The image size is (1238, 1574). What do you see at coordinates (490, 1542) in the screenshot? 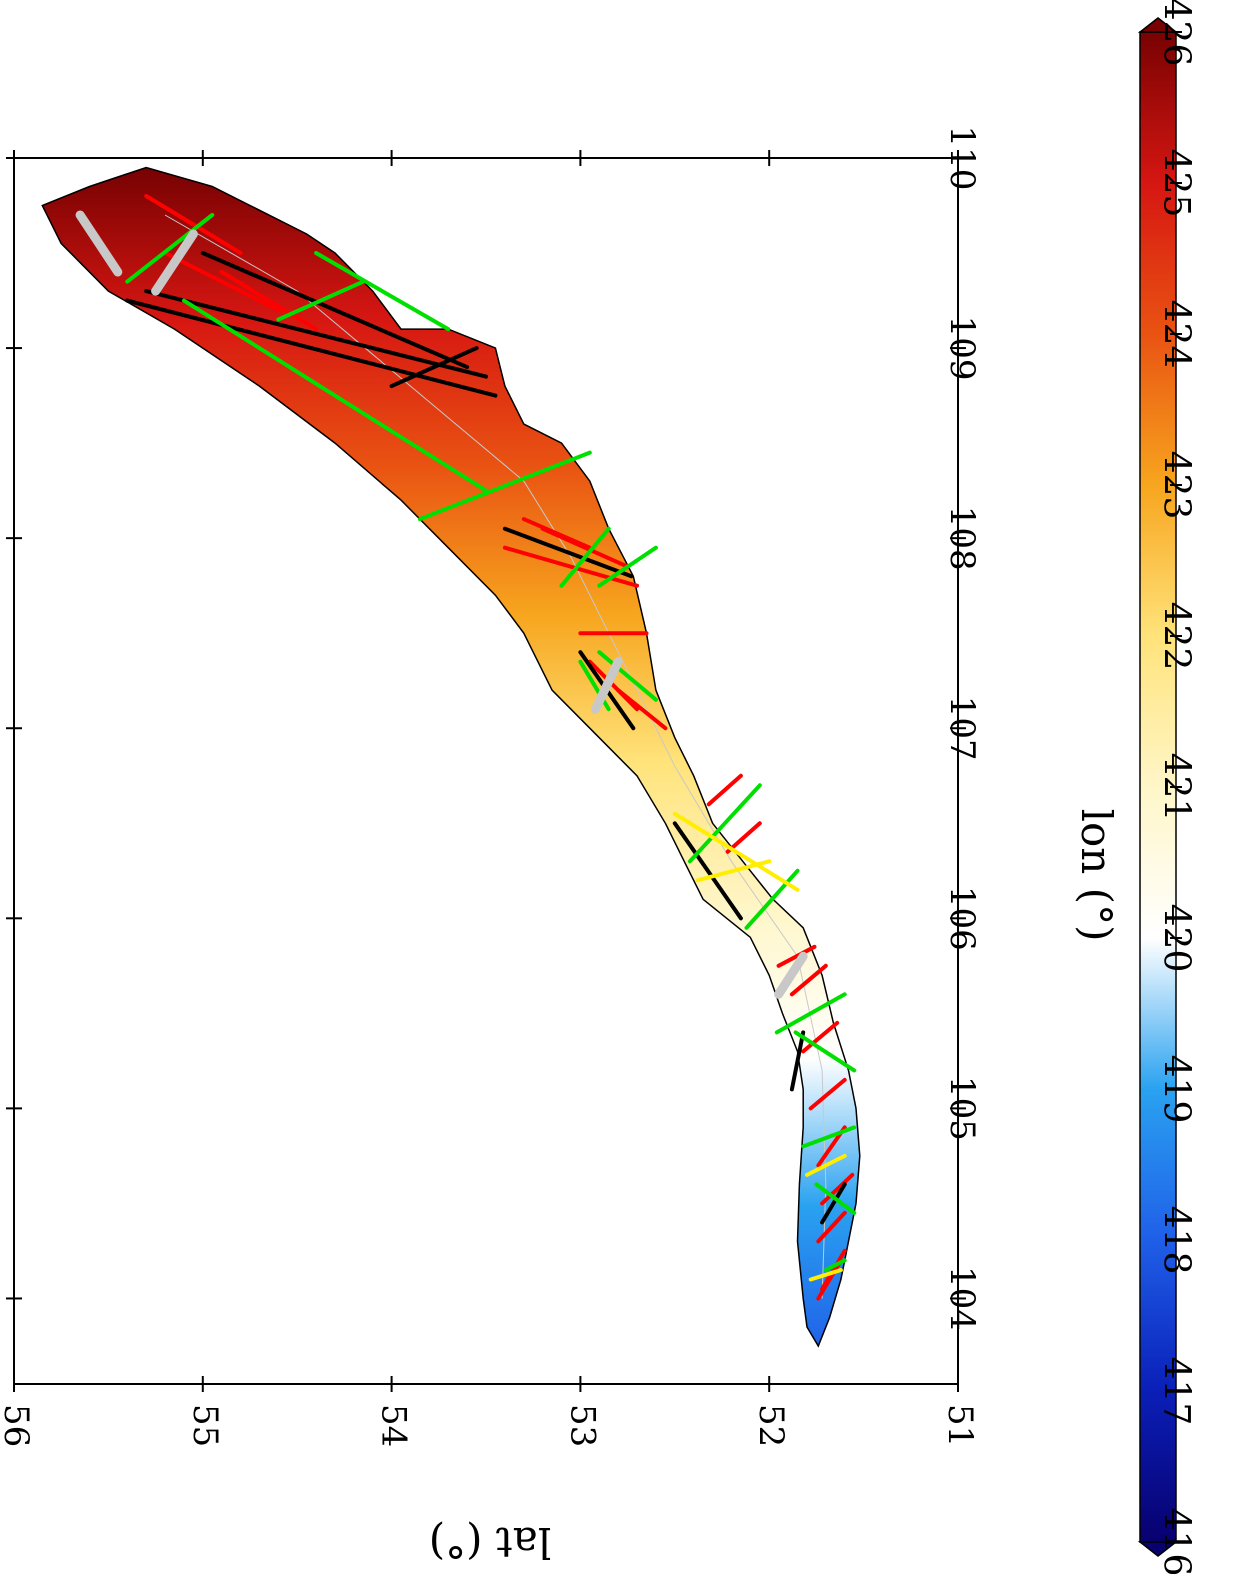
I see `y-axis-title: lat (°)` at bounding box center [490, 1542].